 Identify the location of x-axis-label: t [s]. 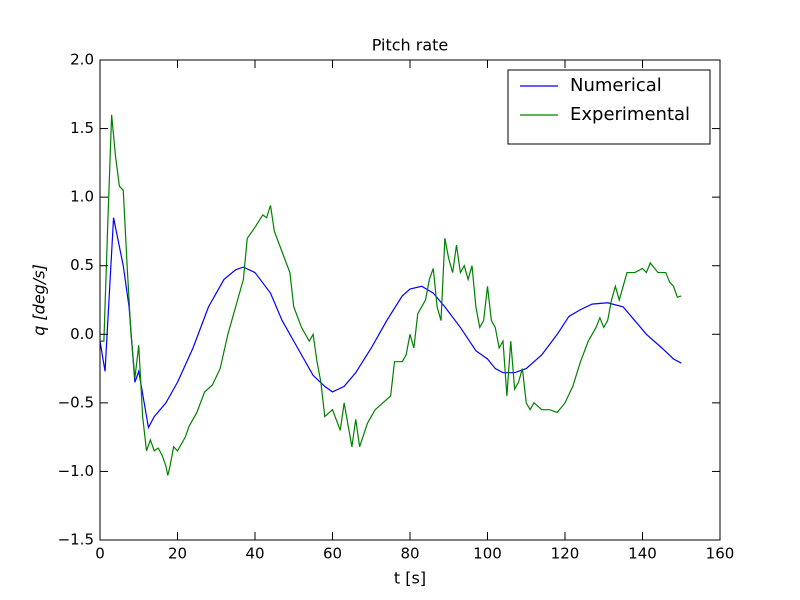
(410, 578).